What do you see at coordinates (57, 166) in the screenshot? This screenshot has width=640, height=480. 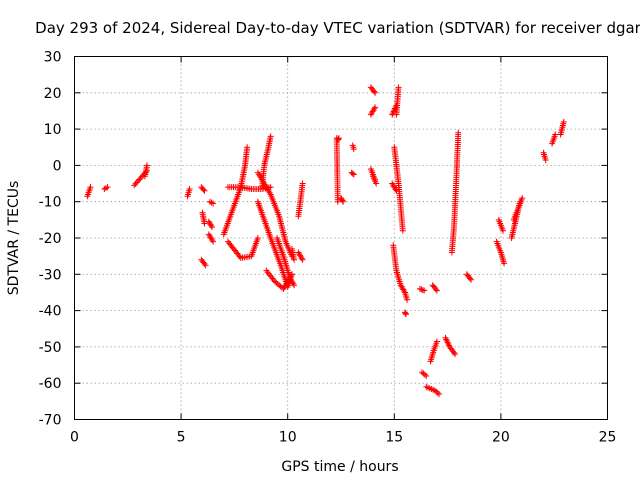 I see `y-tick-label: 0` at bounding box center [57, 166].